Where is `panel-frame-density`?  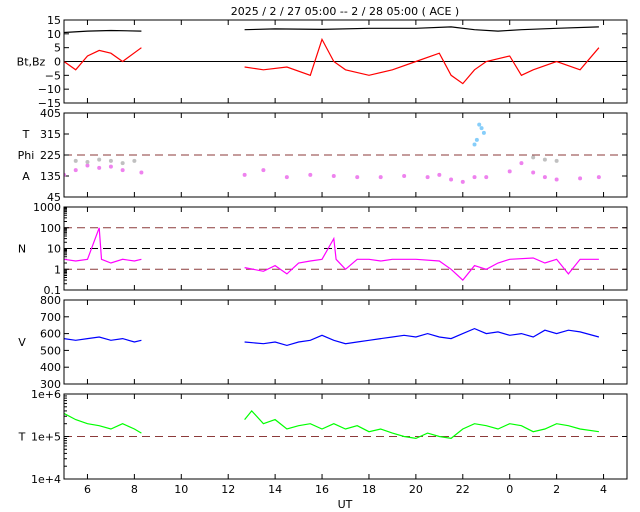
panel-frame-density is located at coordinates (345, 248).